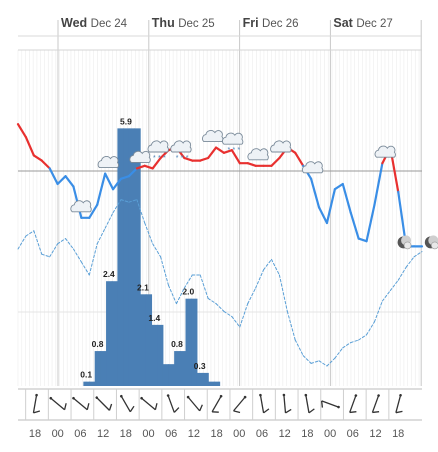 The height and width of the screenshot is (452, 438). I want to click on hour-tick-label: 18, so click(216, 434).